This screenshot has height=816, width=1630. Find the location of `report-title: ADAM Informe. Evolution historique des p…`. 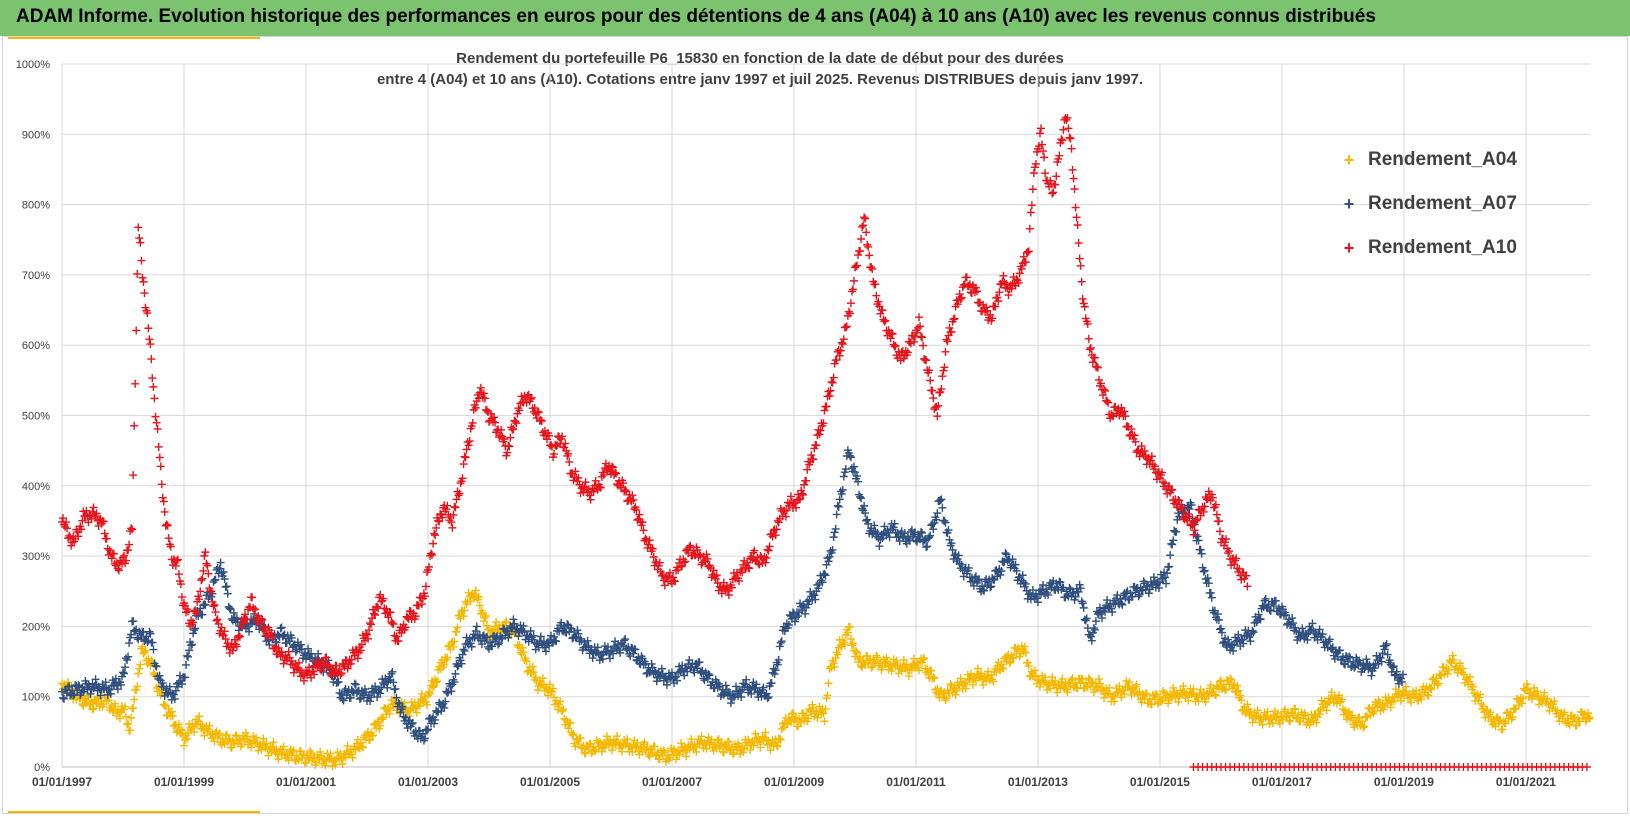

report-title: ADAM Informe. Evolution historique des p… is located at coordinates (696, 16).